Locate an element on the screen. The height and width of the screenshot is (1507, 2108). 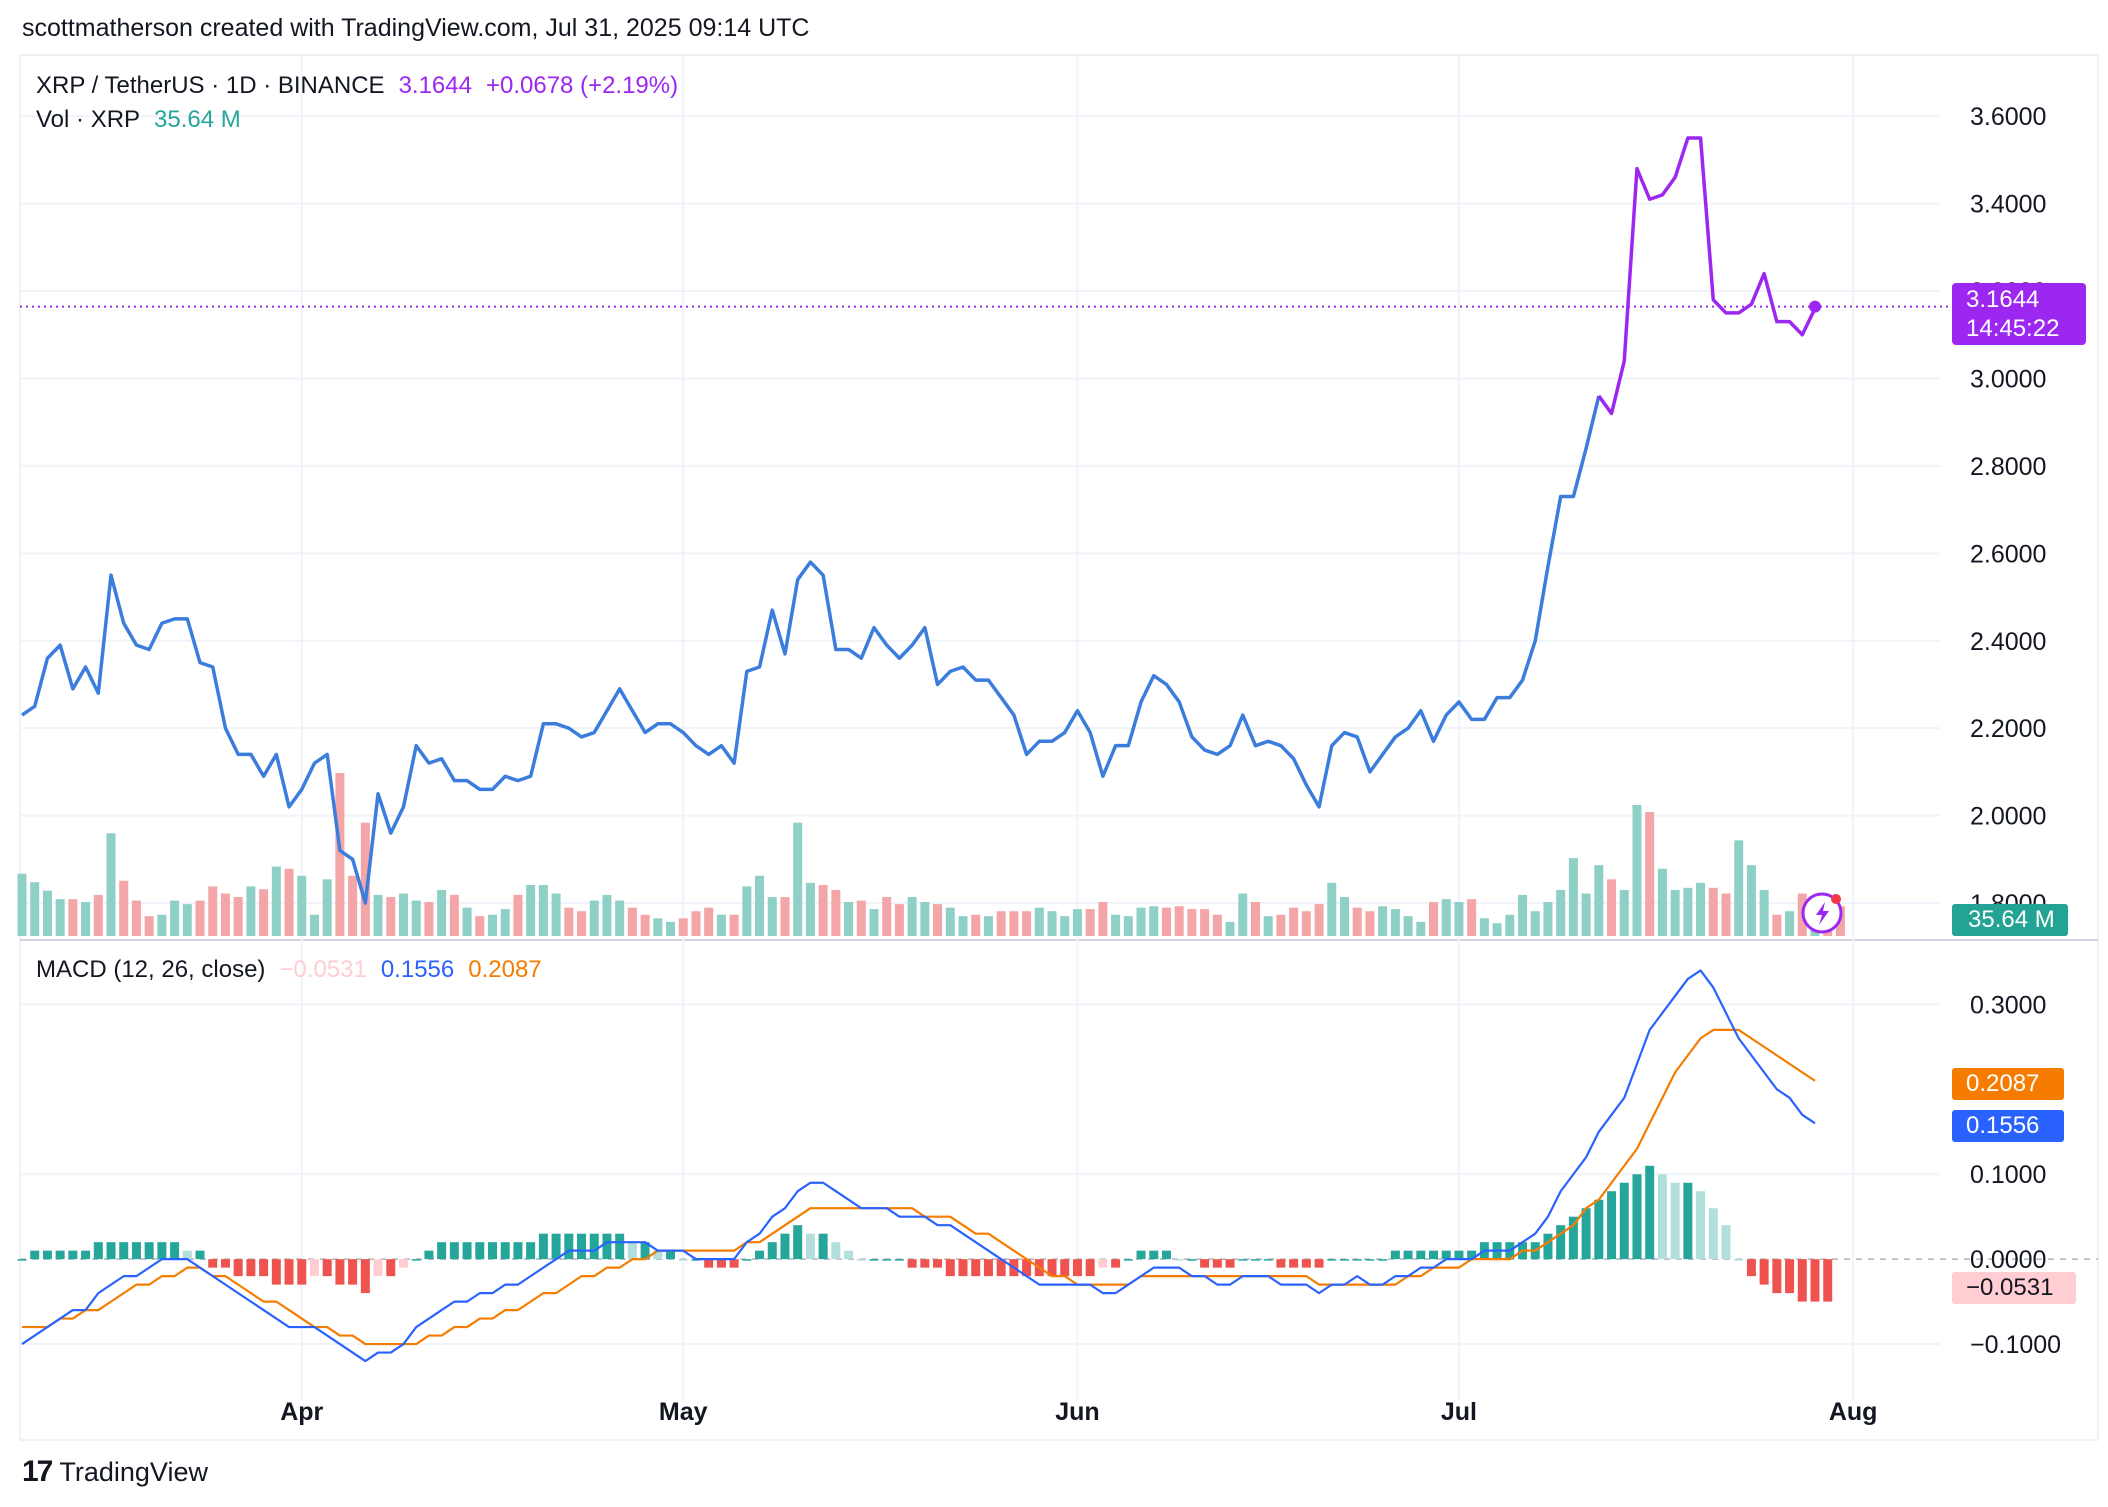
symbol-label: XRP / TetherUS · 1D · BINANCE is located at coordinates (210, 85).